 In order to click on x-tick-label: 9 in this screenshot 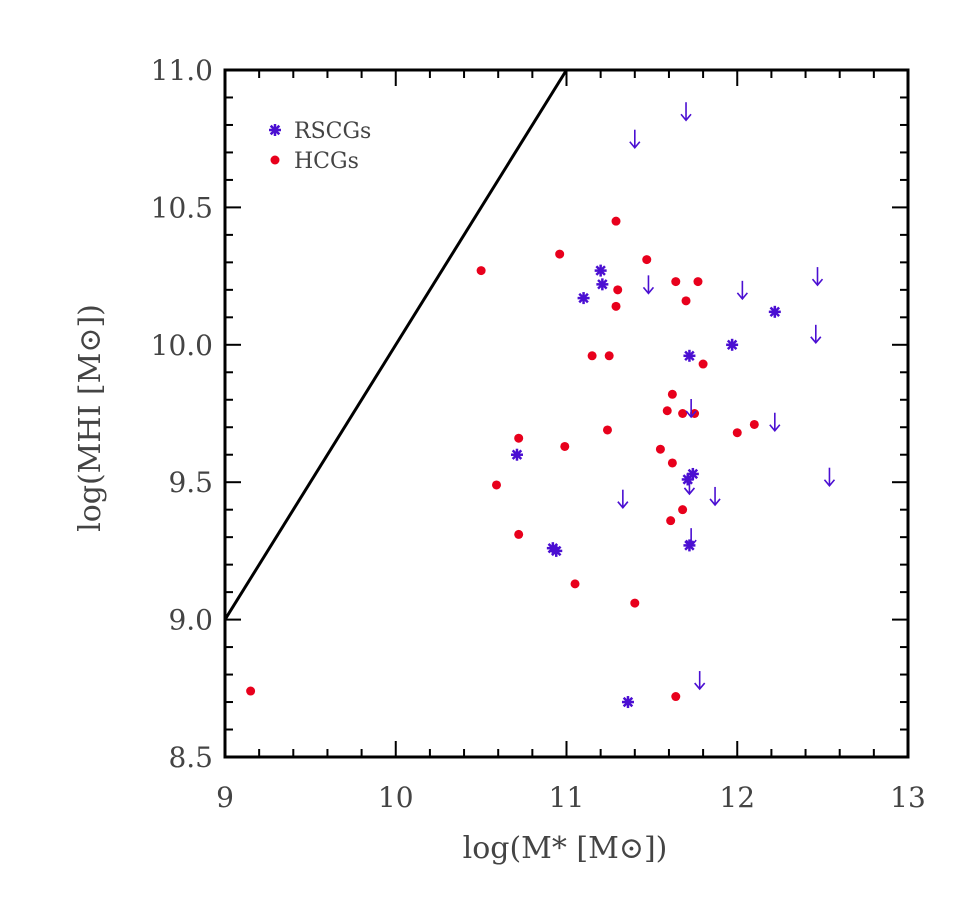, I will do `click(225, 797)`.